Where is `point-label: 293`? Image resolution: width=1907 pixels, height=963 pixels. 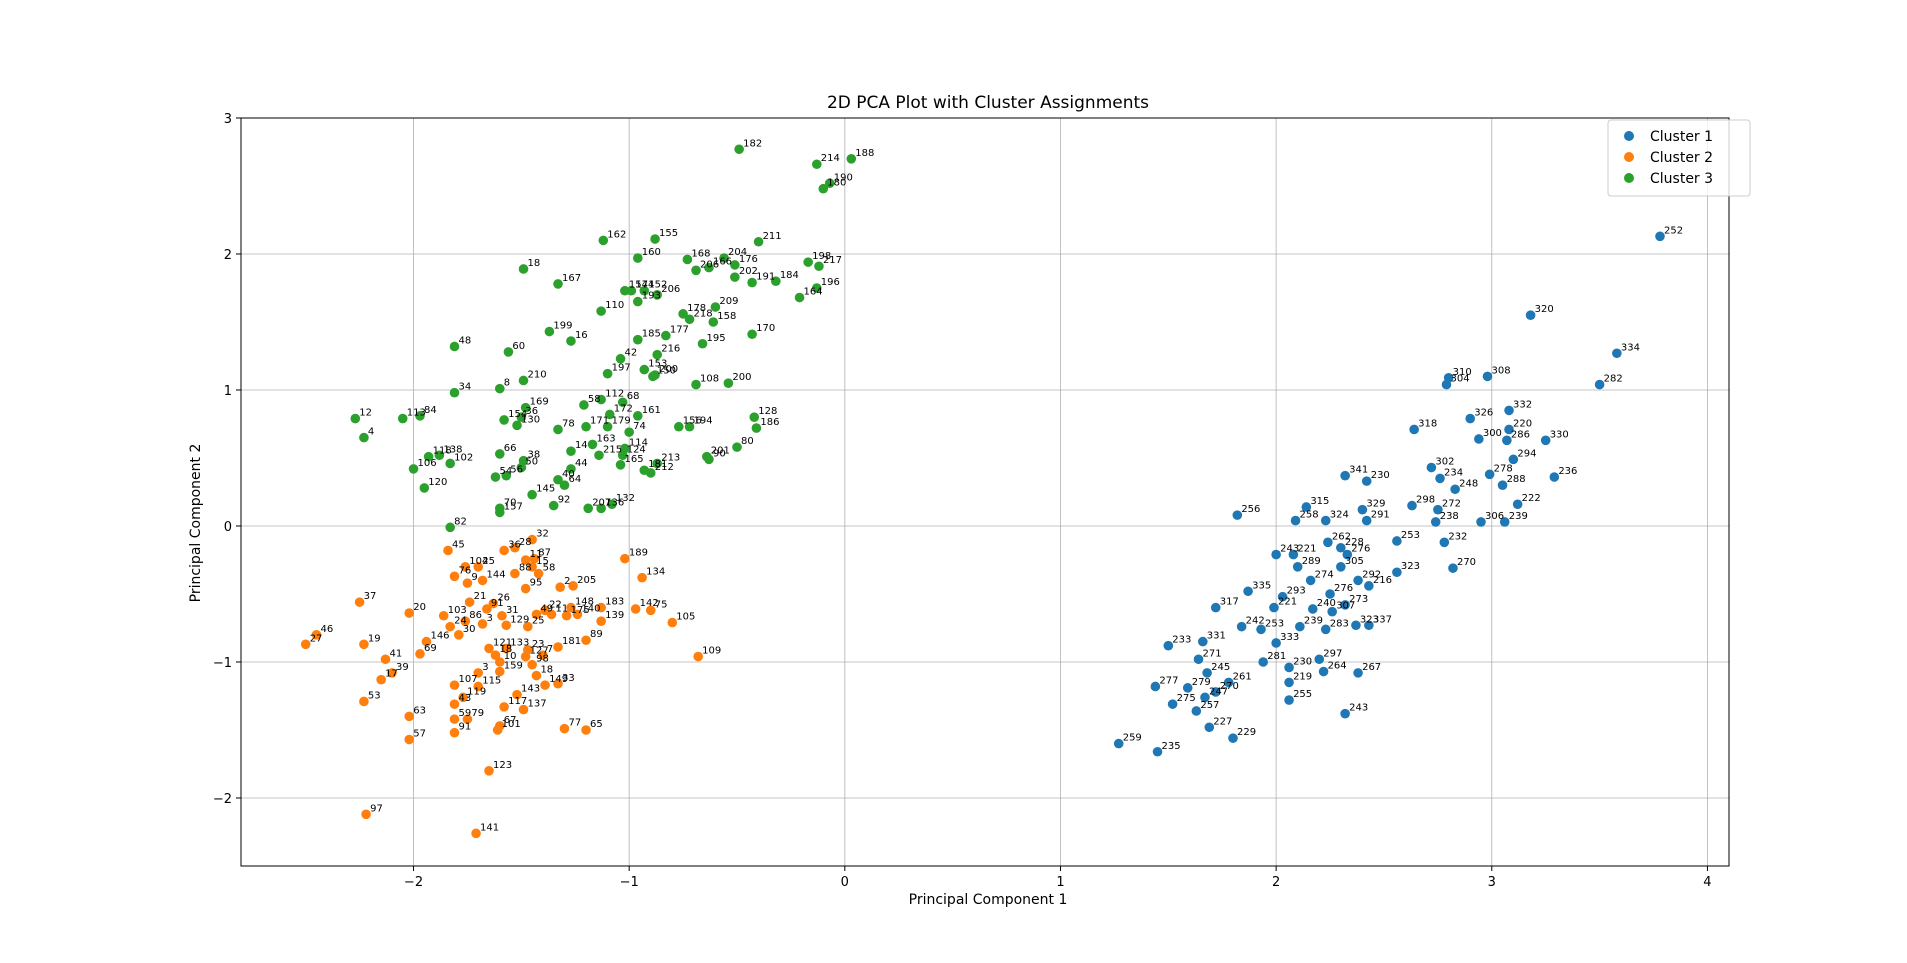 point-label: 293 is located at coordinates (1296, 591).